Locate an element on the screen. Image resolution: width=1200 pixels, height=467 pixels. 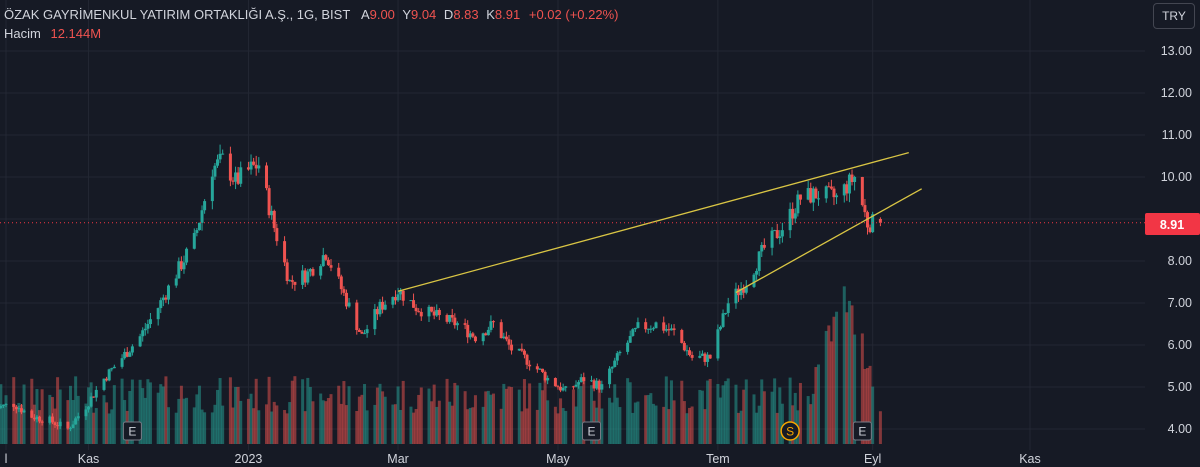
open-label: A is located at coordinates (365, 14).